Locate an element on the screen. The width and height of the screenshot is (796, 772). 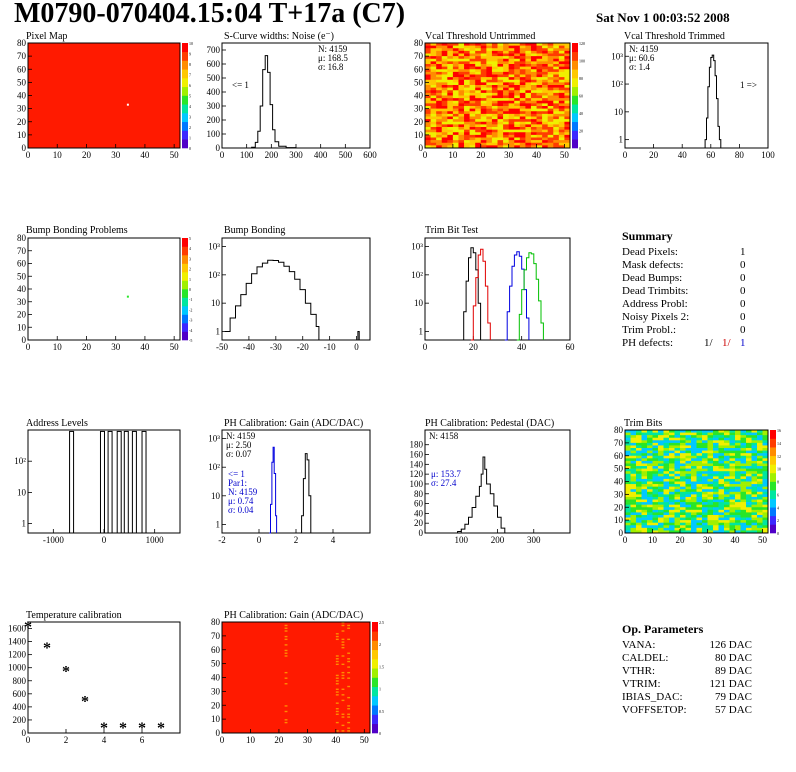
y-tick-label: 10³ is located at coordinates (617, 56).